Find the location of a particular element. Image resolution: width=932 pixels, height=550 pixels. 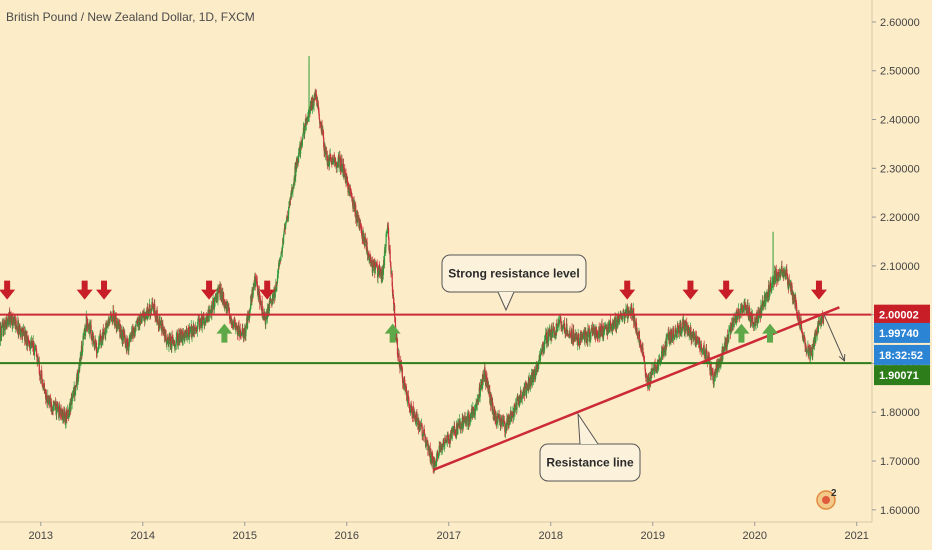

down-arrow-icon is located at coordinates (104, 290).